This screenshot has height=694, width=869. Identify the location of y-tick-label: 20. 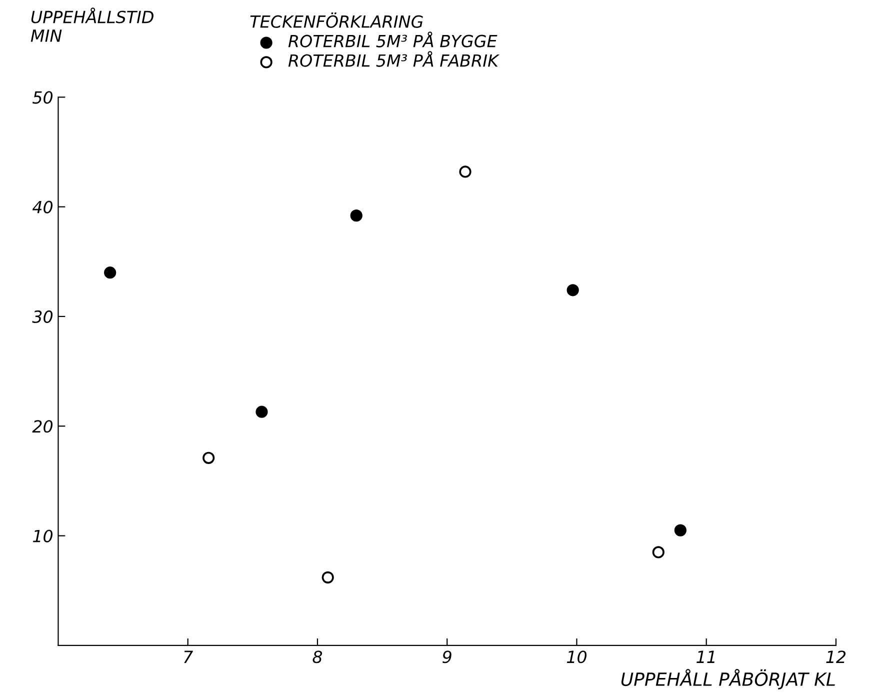
(42, 426).